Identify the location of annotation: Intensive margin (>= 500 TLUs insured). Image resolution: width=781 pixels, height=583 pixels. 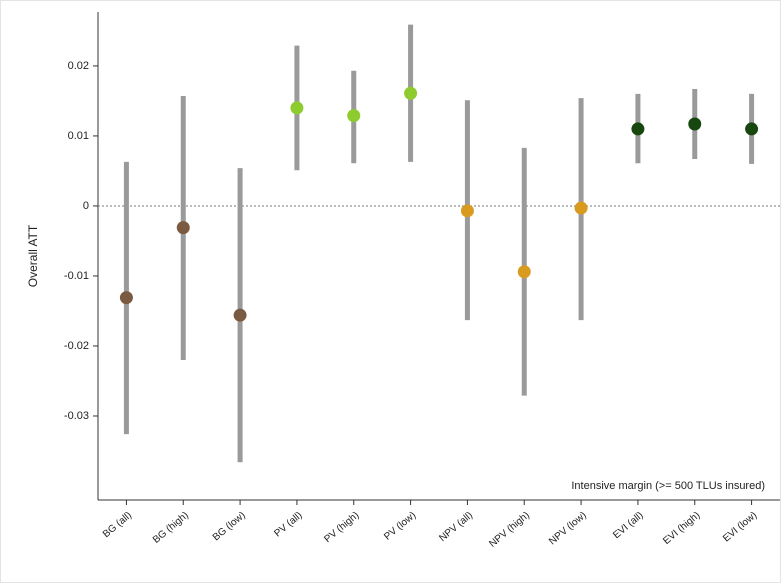
(668, 486).